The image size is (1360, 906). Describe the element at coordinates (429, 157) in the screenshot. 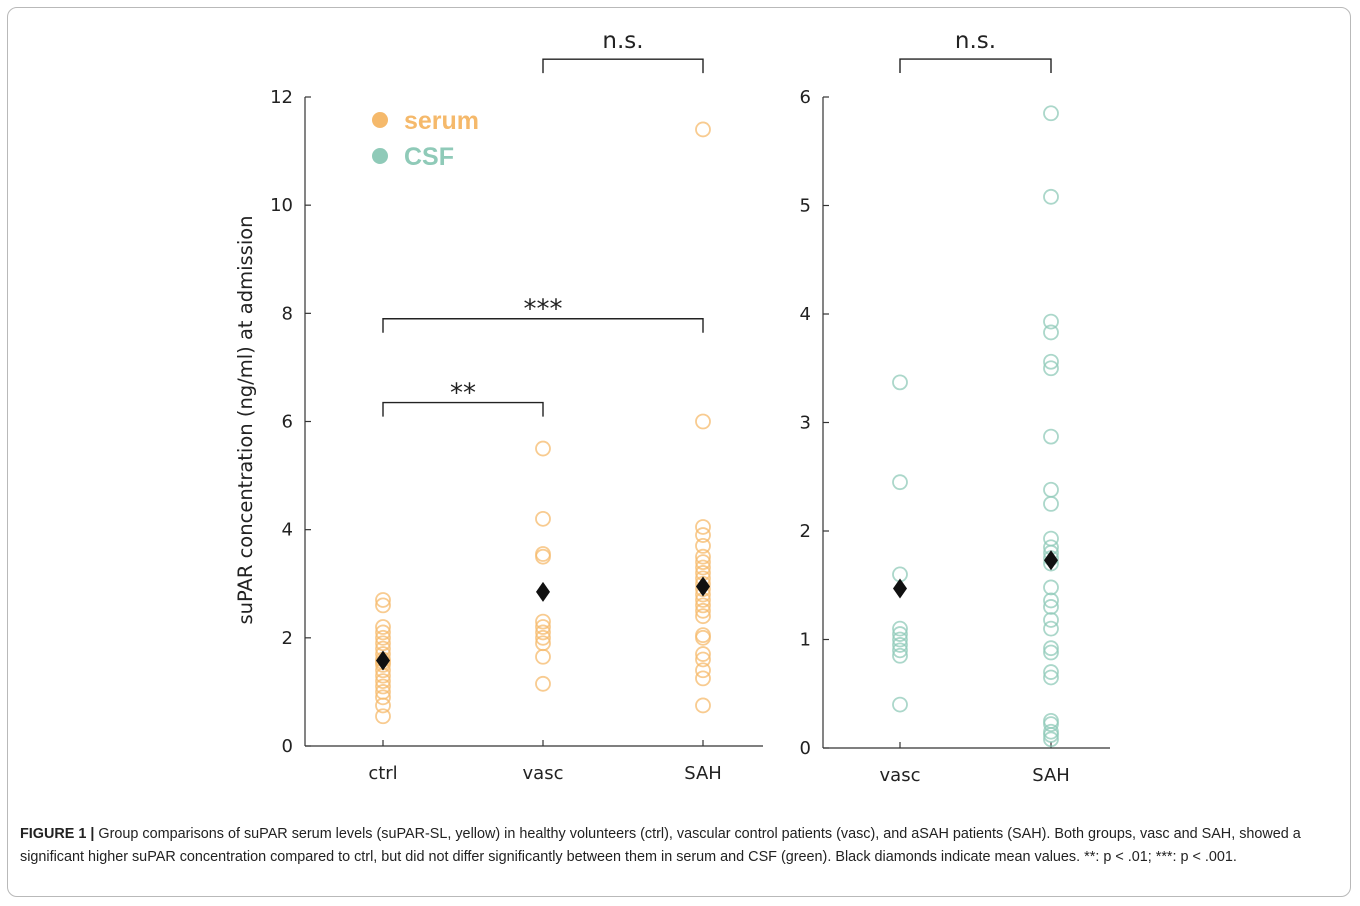

I see `legend-label: CSF` at that location.